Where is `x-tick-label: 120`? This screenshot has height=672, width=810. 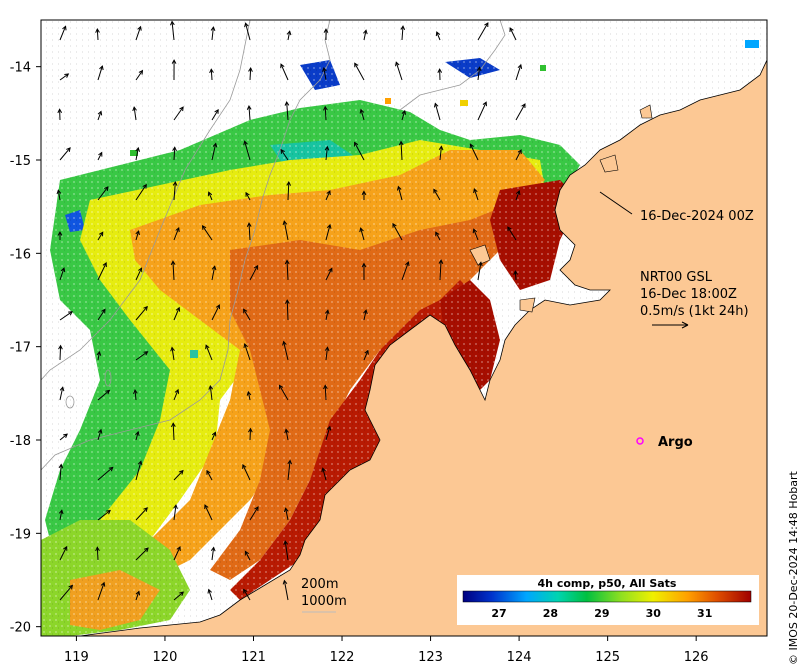
x-tick-label: 120 is located at coordinates (165, 657).